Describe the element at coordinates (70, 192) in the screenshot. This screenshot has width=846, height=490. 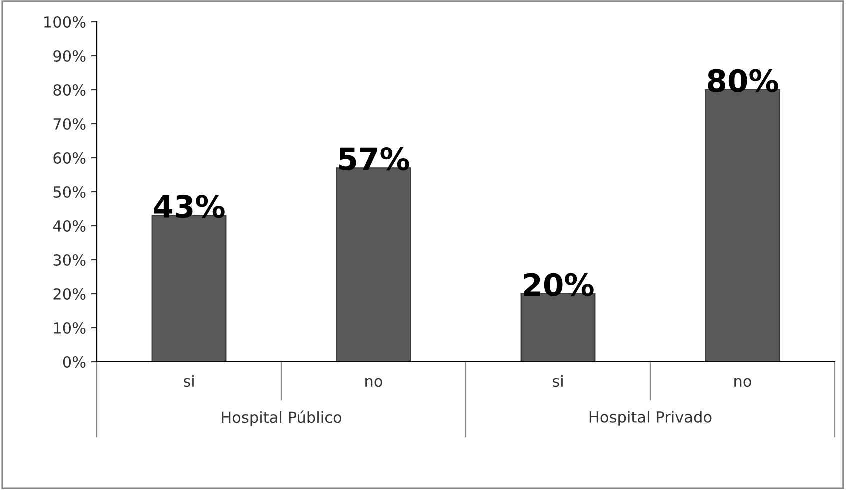
I see `y-tick-label: 50%` at that location.